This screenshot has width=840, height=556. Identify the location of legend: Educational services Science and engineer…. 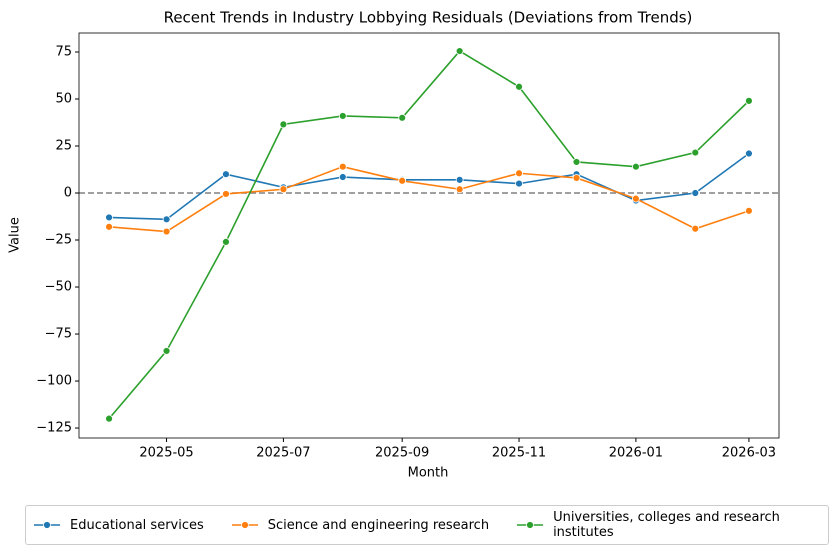
(427, 525).